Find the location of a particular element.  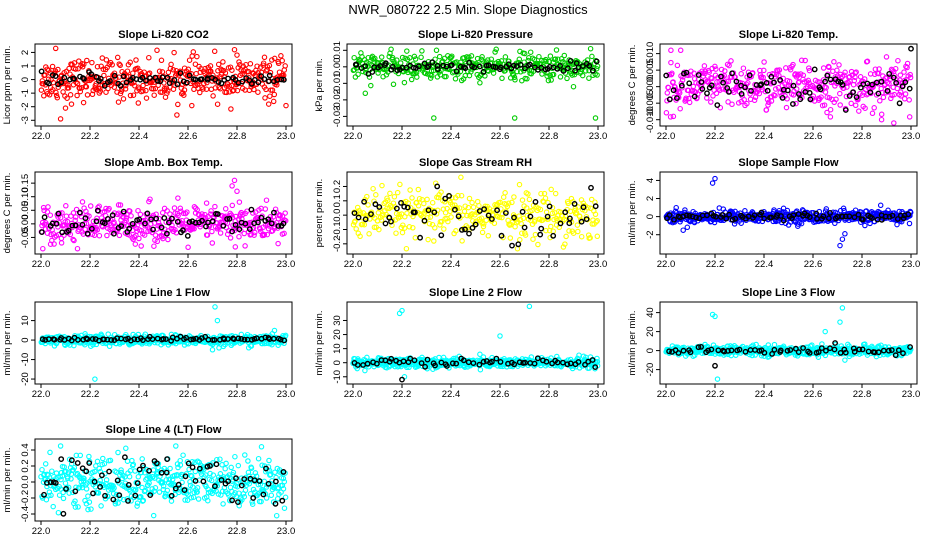

y-tick-label: 0.15 is located at coordinates (25, 183).